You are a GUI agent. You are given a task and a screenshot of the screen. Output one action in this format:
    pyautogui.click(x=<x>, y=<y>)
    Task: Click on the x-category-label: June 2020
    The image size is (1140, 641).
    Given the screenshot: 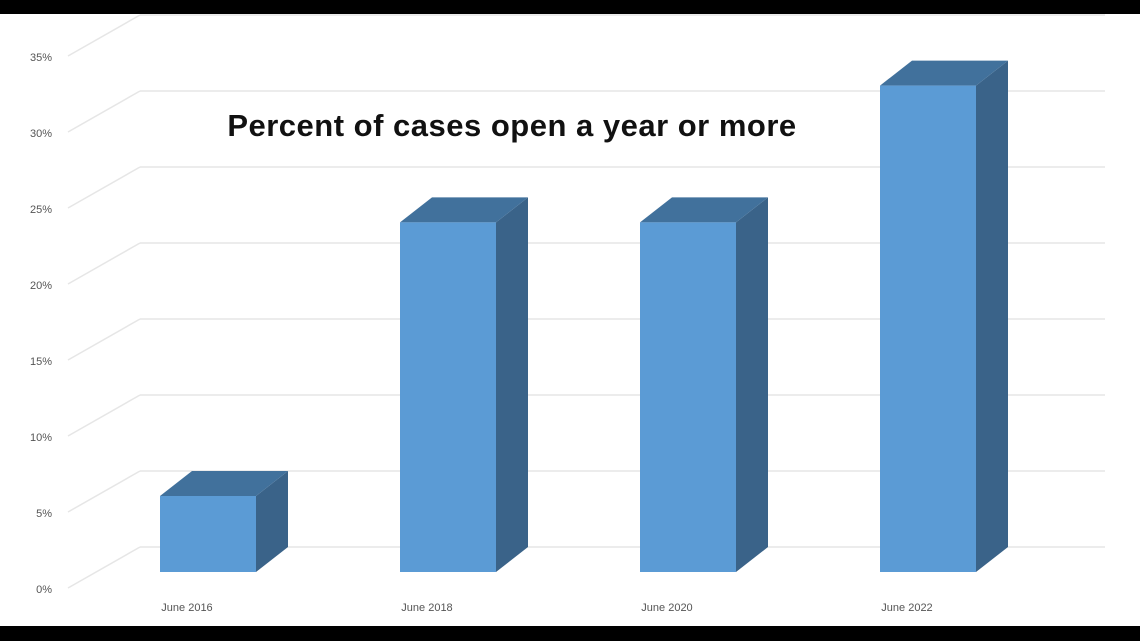 What is the action you would take?
    pyautogui.click(x=666, y=608)
    